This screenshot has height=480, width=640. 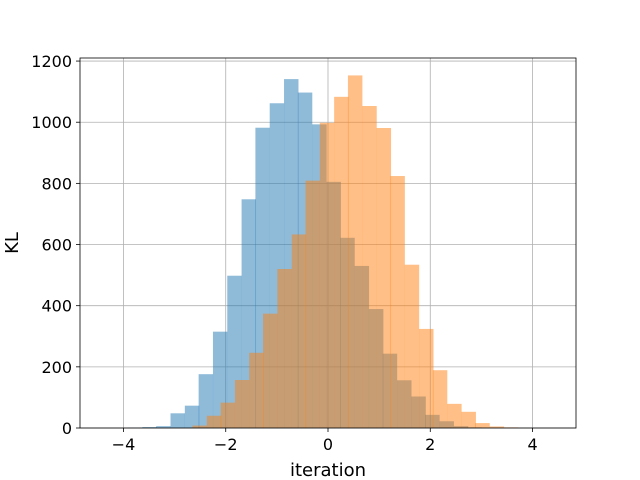 What do you see at coordinates (12, 243) in the screenshot?
I see `y-axis-title: KL` at bounding box center [12, 243].